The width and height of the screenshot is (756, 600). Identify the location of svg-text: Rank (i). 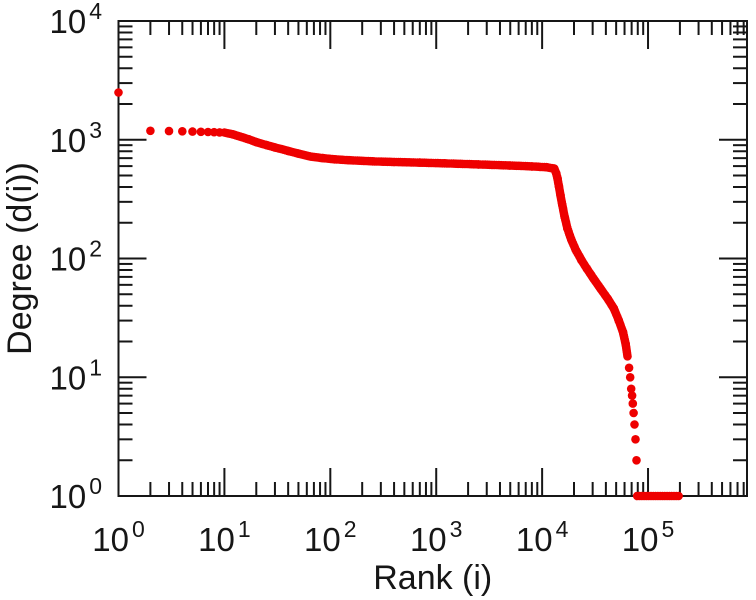
(432, 578).